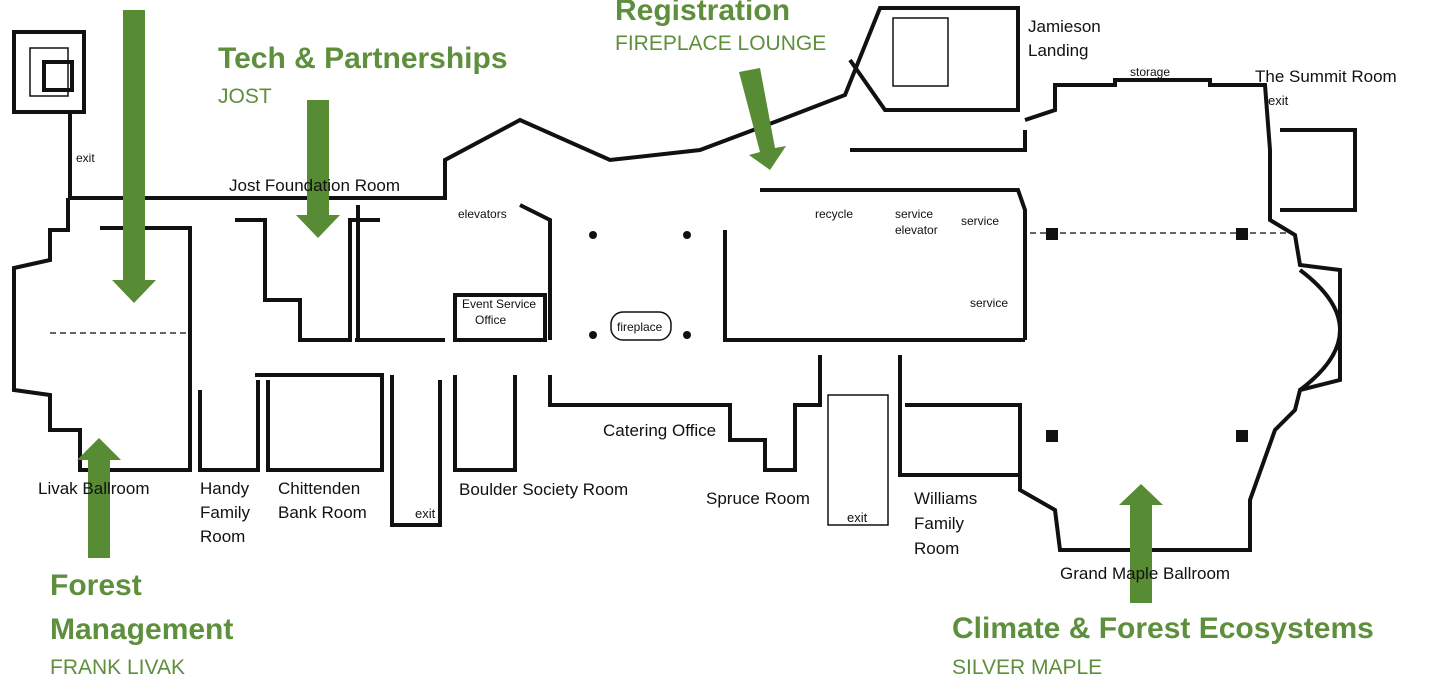 The height and width of the screenshot is (680, 1438). I want to click on room-label: Handy, so click(225, 488).